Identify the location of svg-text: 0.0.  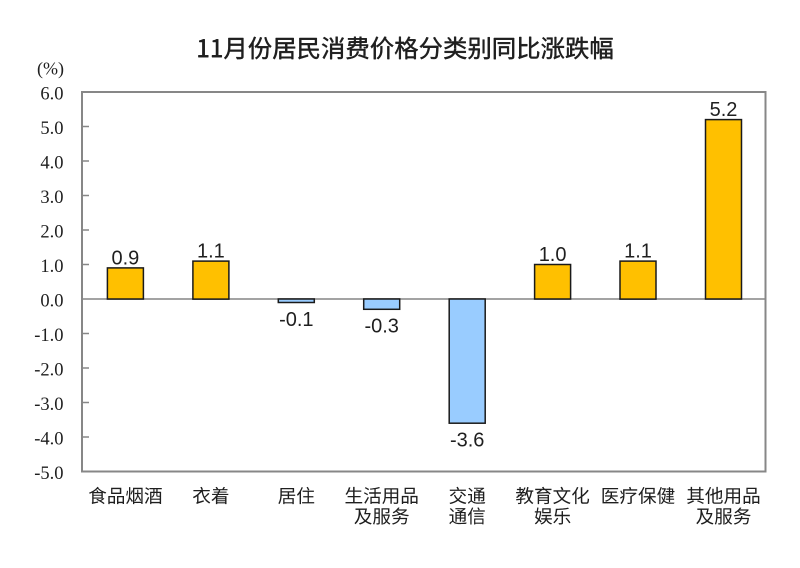
(51, 301).